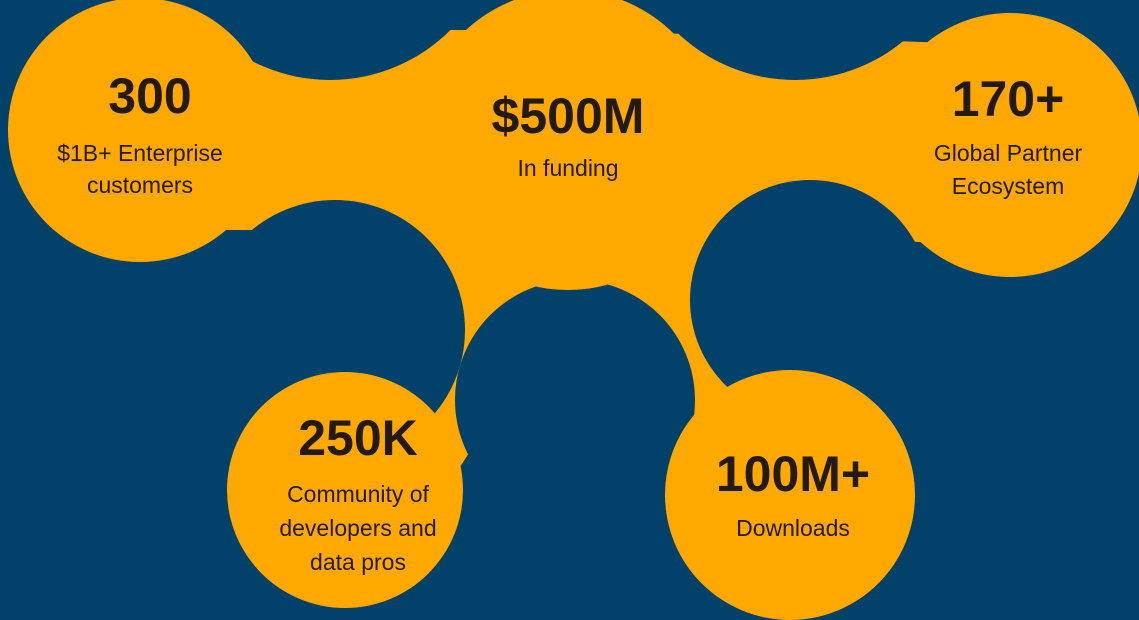  I want to click on stat-label: Global Partner, so click(1008, 153).